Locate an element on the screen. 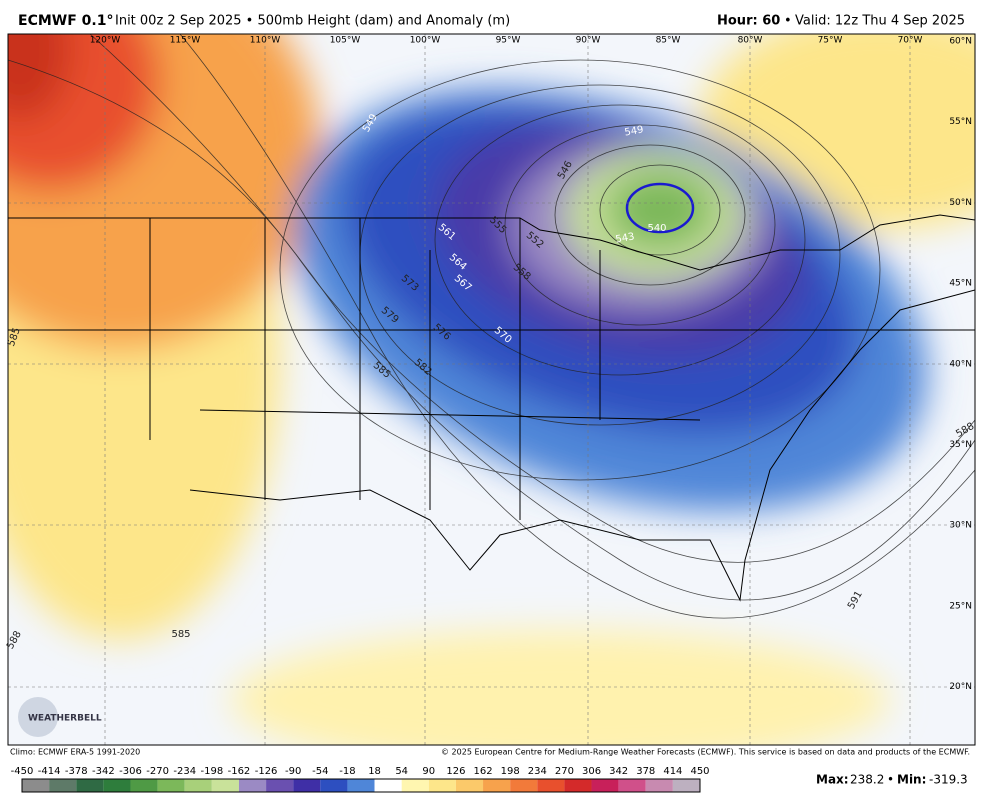 The height and width of the screenshot is (808, 984). latitude-label: 40°N is located at coordinates (960, 364).